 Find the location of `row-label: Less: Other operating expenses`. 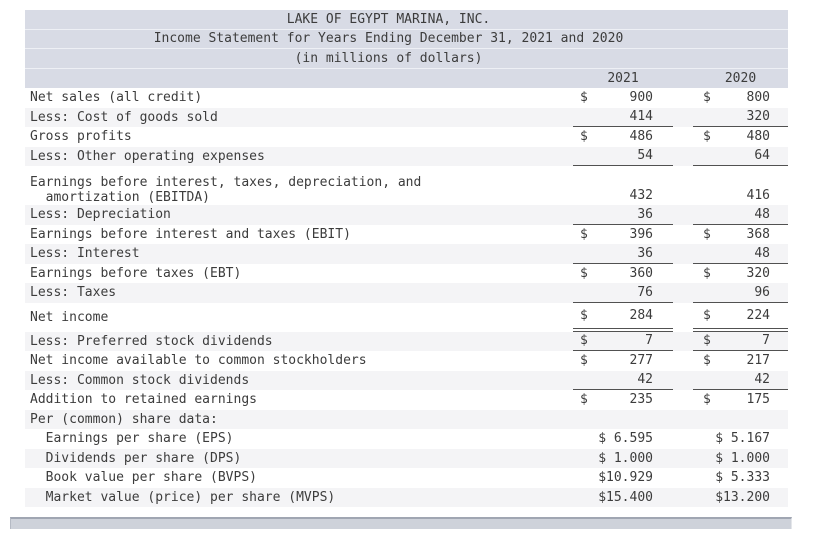

row-label: Less: Other operating expenses is located at coordinates (147, 156).